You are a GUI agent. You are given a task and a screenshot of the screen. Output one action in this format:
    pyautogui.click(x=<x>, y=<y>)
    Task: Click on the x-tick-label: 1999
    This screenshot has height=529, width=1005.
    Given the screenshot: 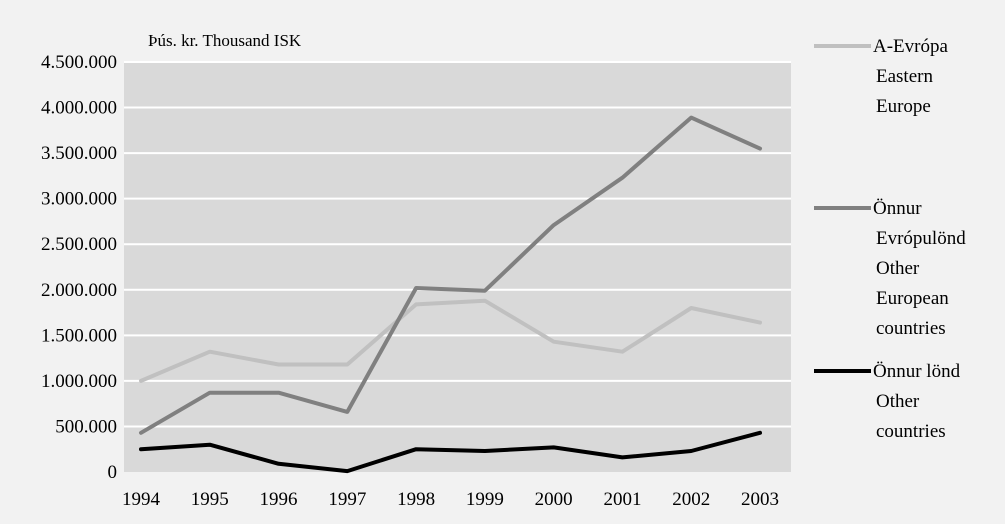 What is the action you would take?
    pyautogui.click(x=485, y=499)
    